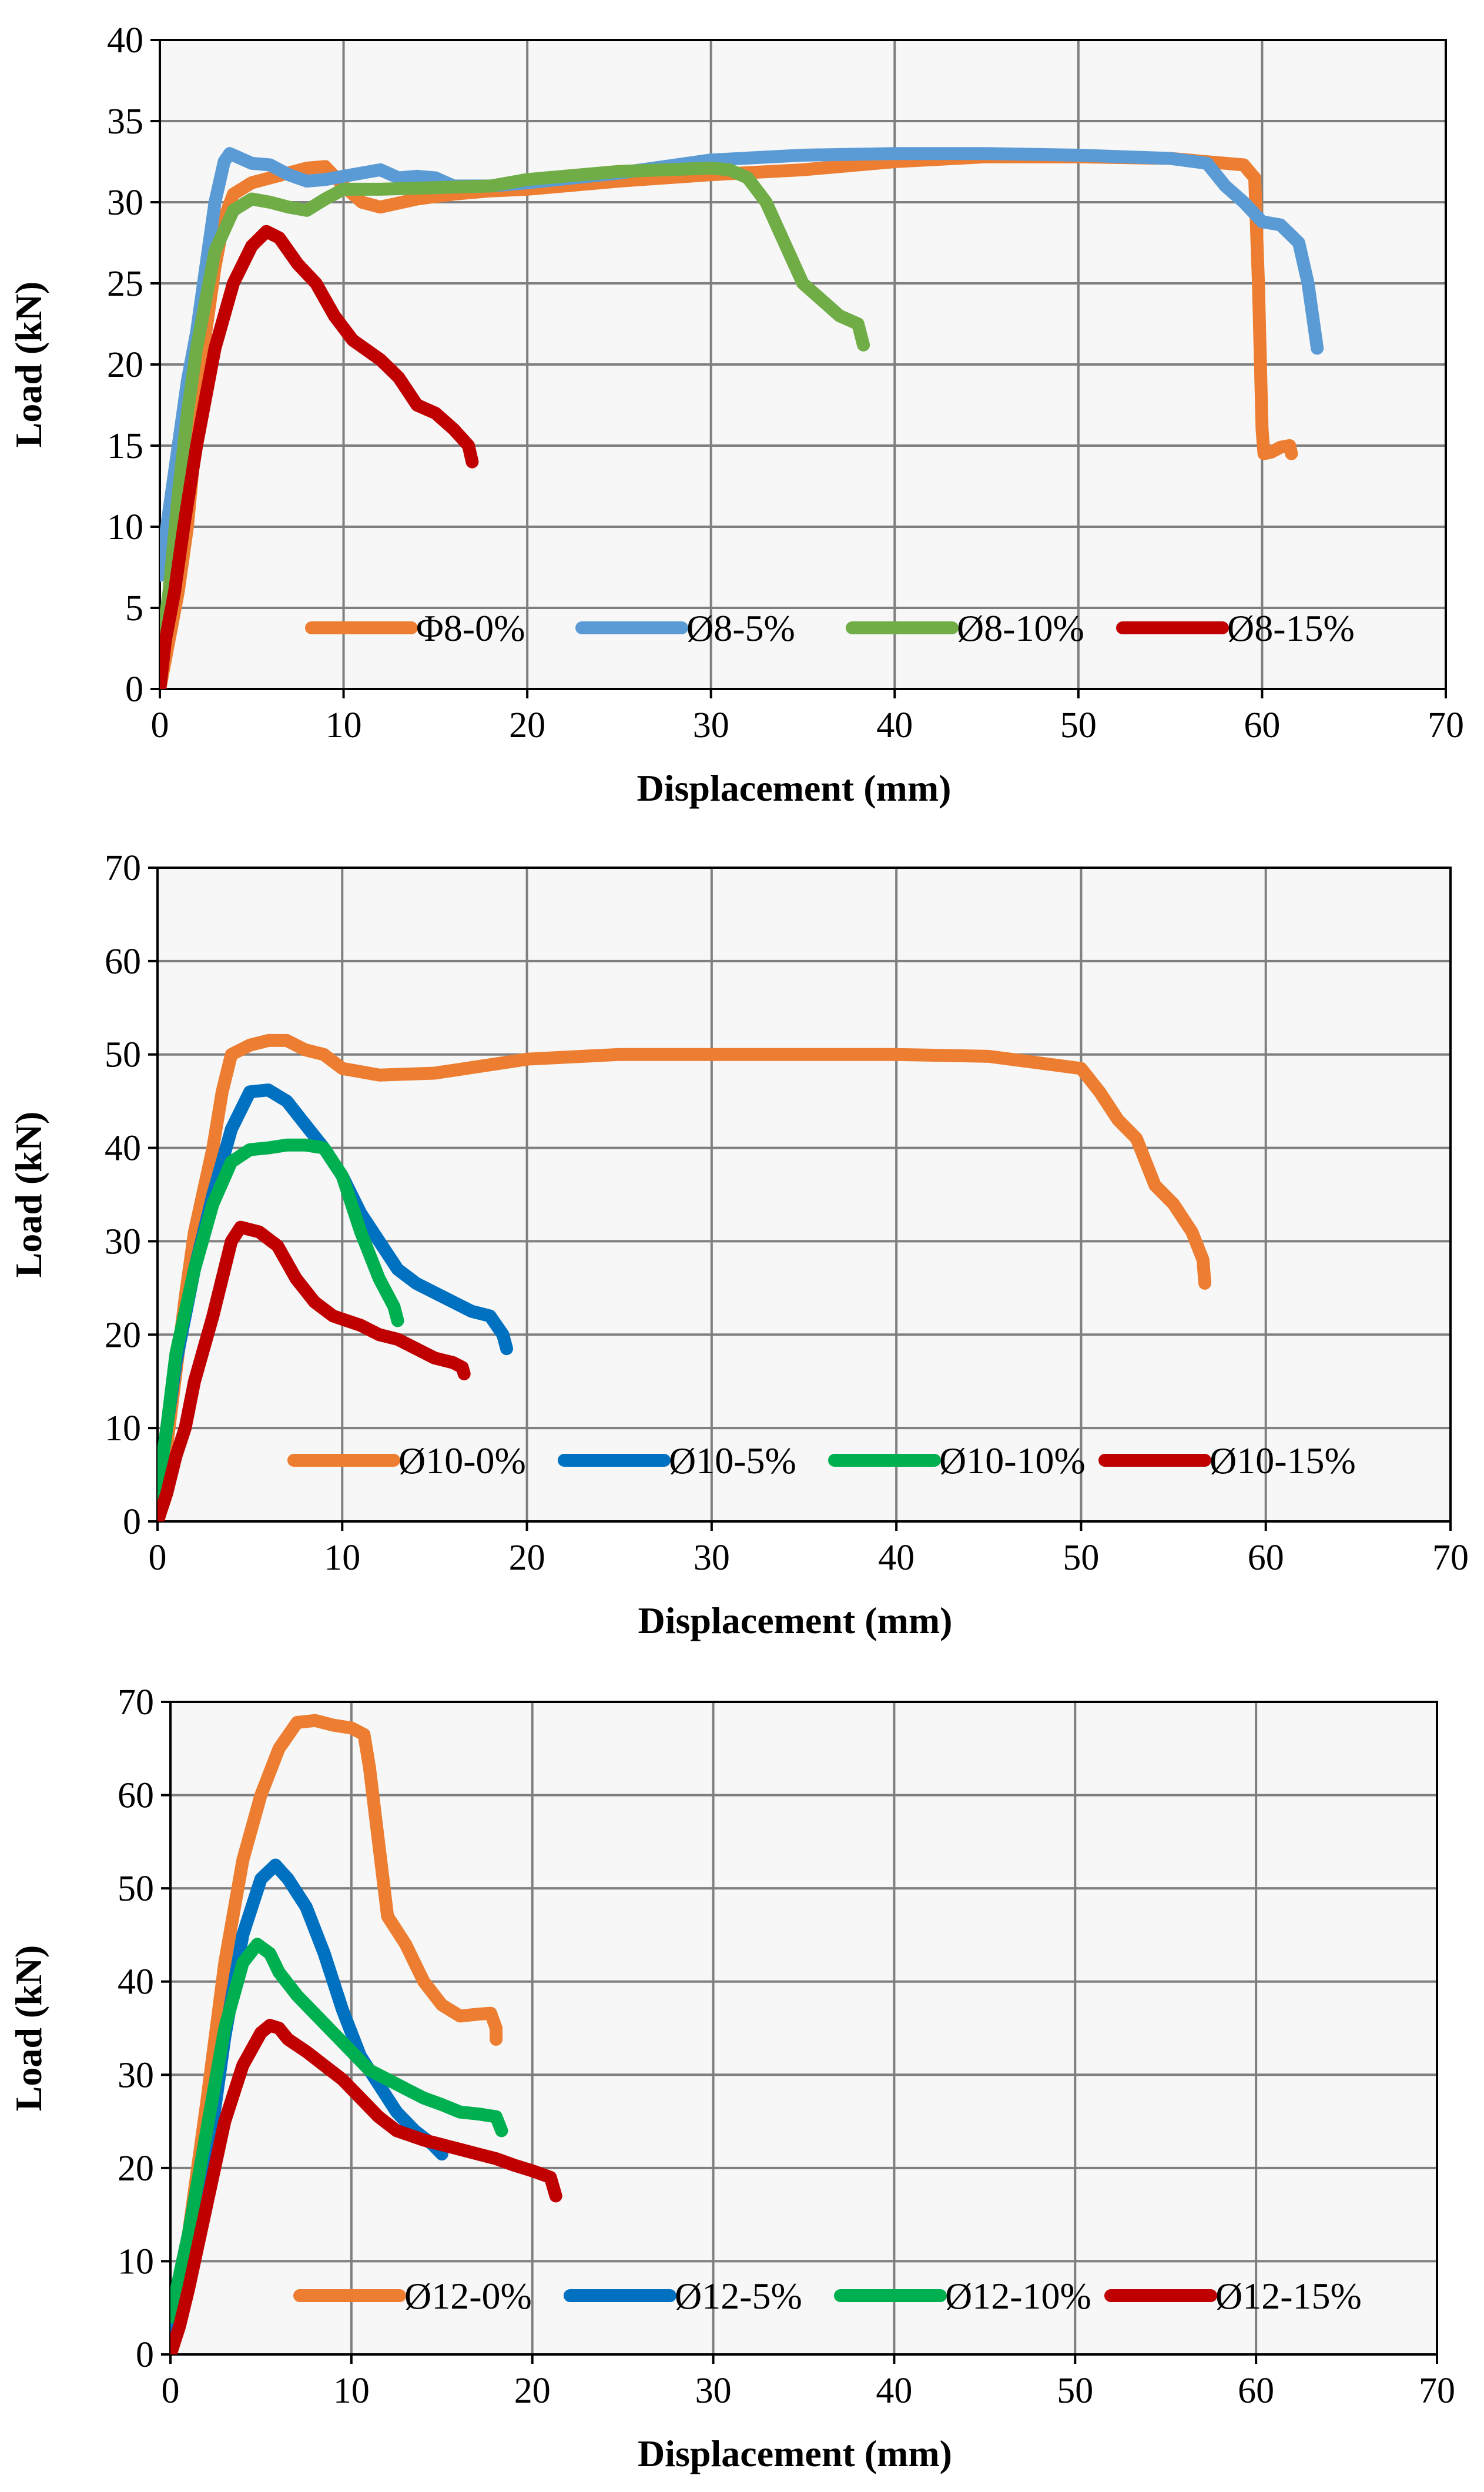 The width and height of the screenshot is (1484, 2492). I want to click on y-tick-label: 25, so click(125, 284).